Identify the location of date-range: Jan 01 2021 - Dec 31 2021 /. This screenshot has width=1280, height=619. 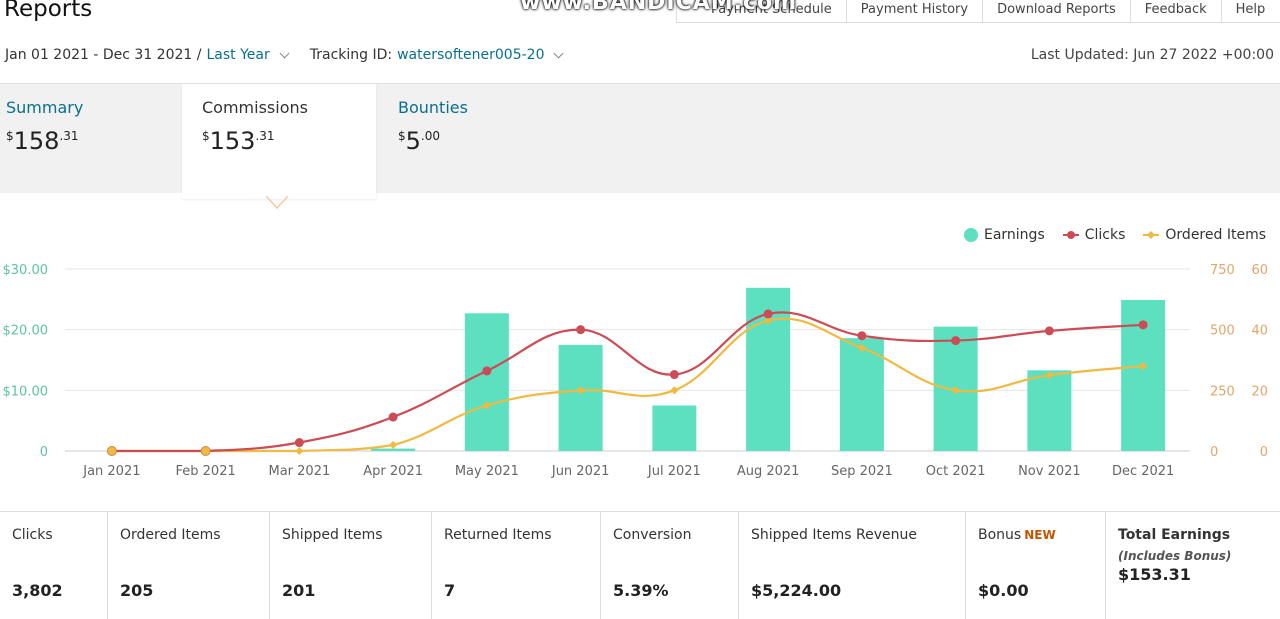
(103, 55).